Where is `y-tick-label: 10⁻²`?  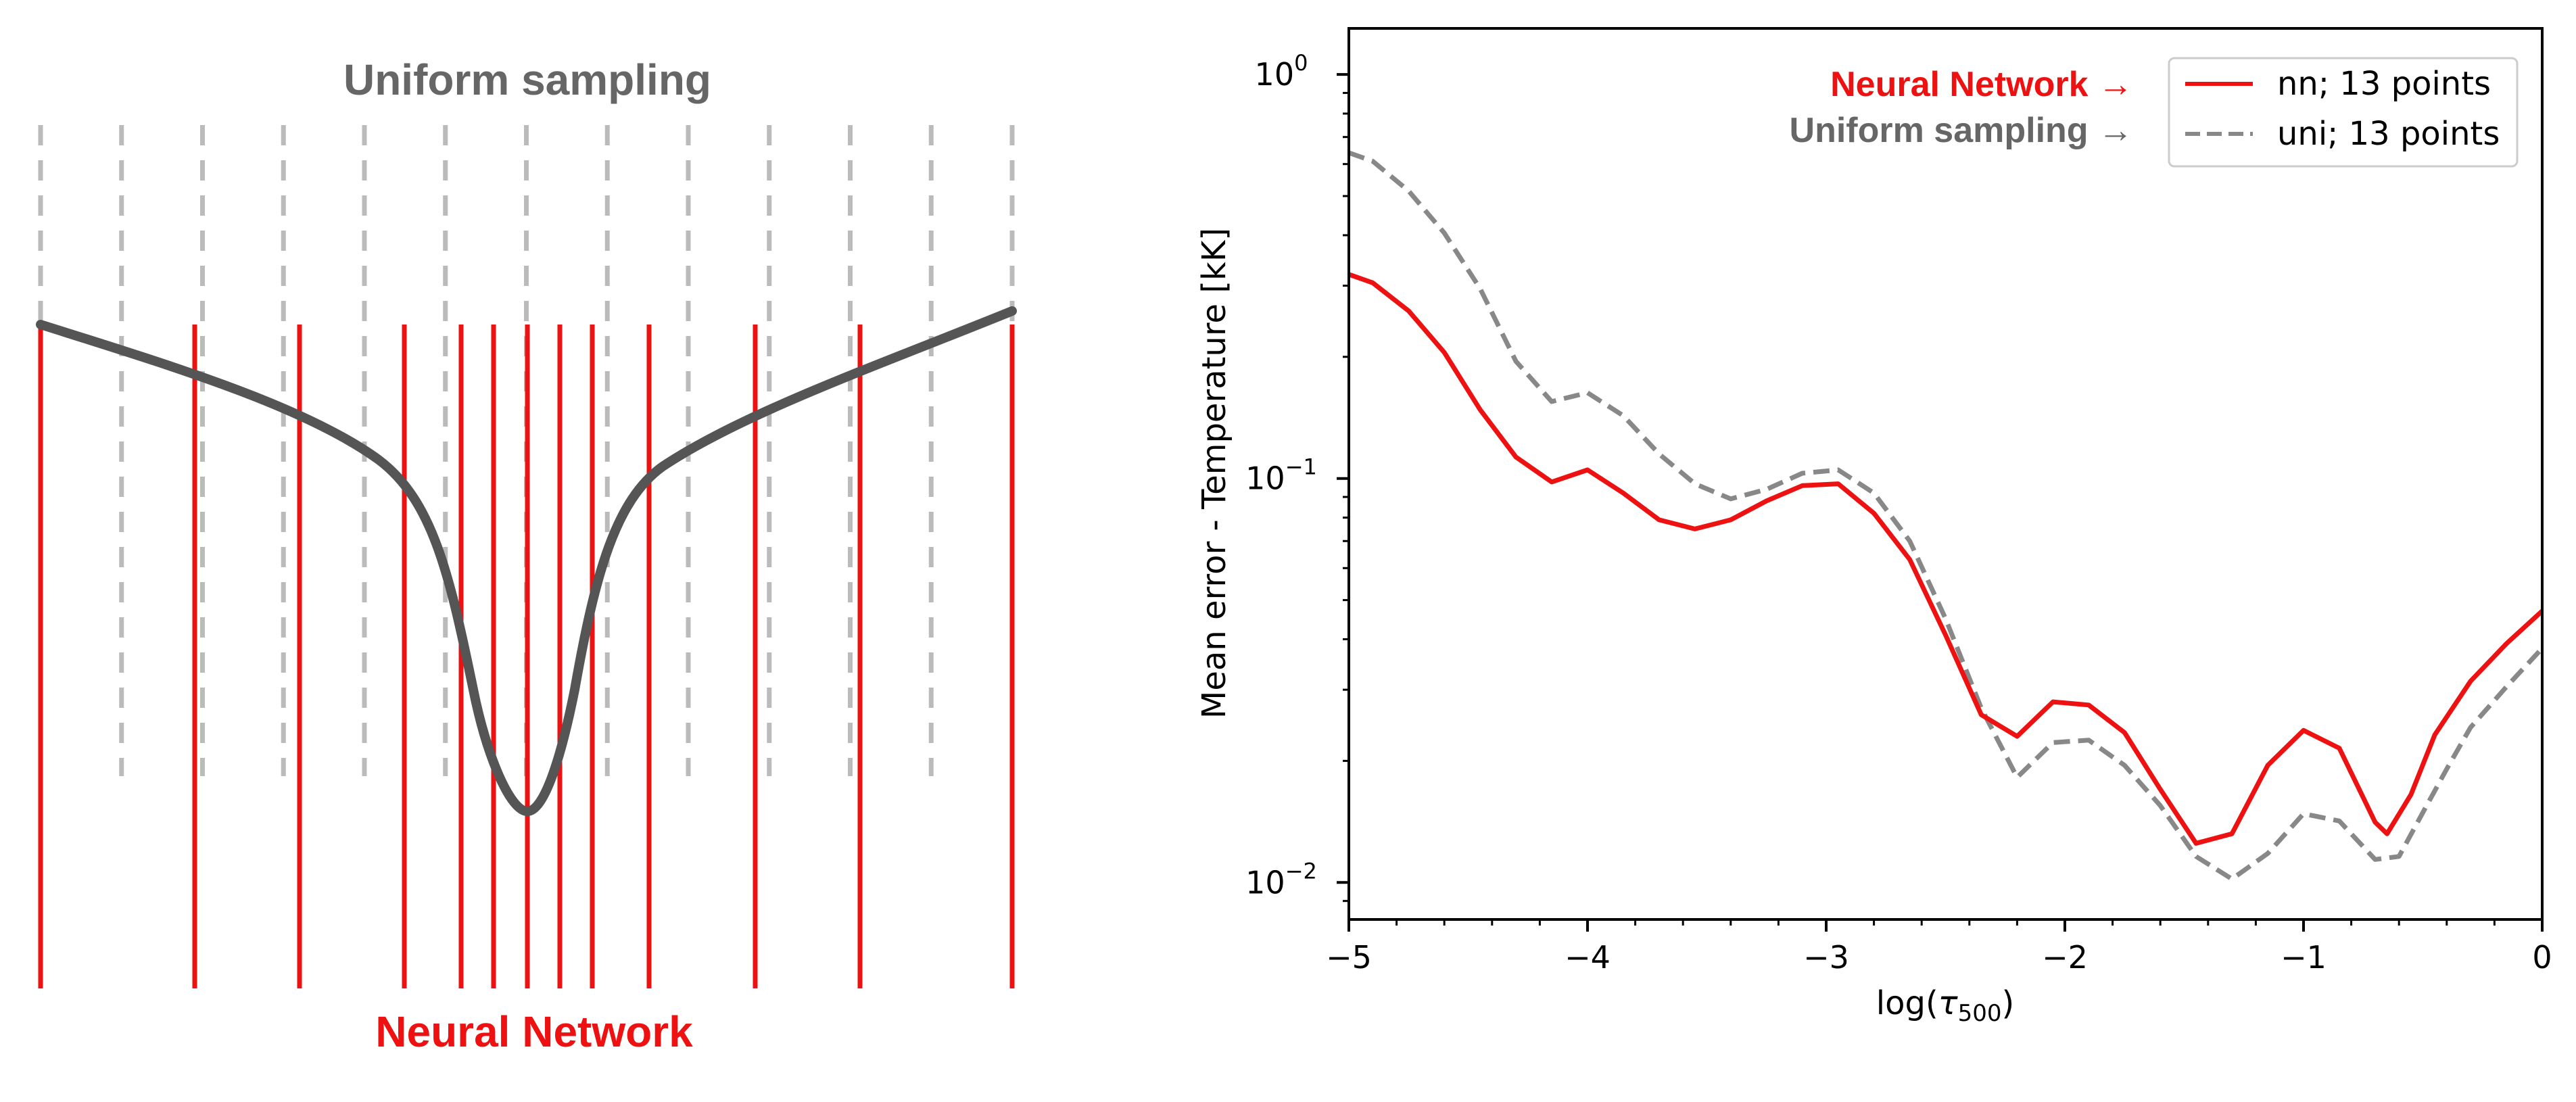
y-tick-label: 10⁻² is located at coordinates (1281, 880).